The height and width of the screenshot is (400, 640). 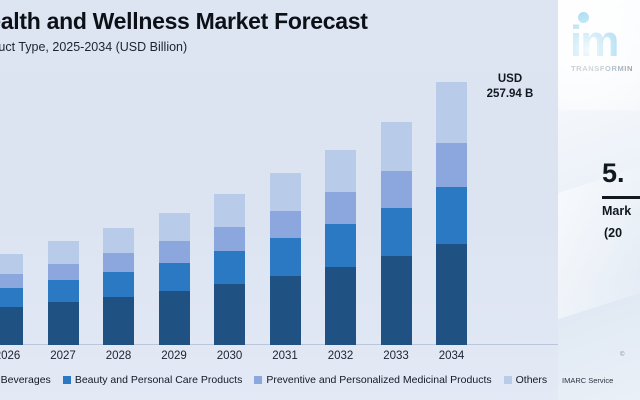 What do you see at coordinates (10, 356) in the screenshot?
I see `x-axis-tick-2026: 2026` at bounding box center [10, 356].